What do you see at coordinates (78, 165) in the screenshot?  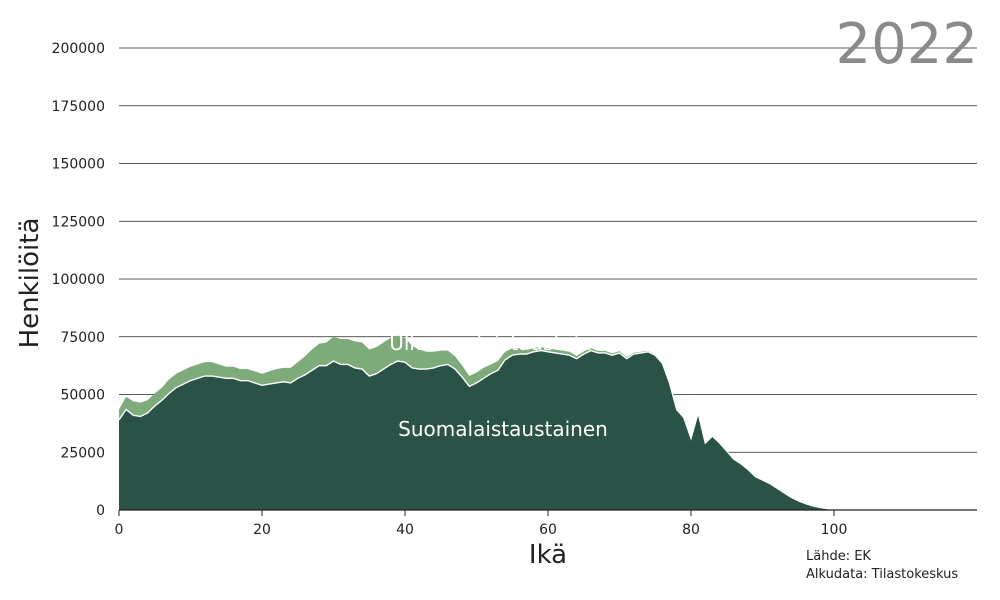 I see `y-tick-label: 150000` at bounding box center [78, 165].